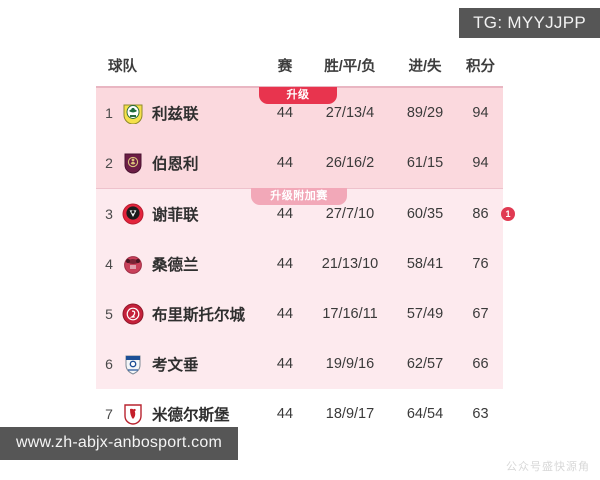  I want to click on row-team: 考文垂, so click(192, 364).